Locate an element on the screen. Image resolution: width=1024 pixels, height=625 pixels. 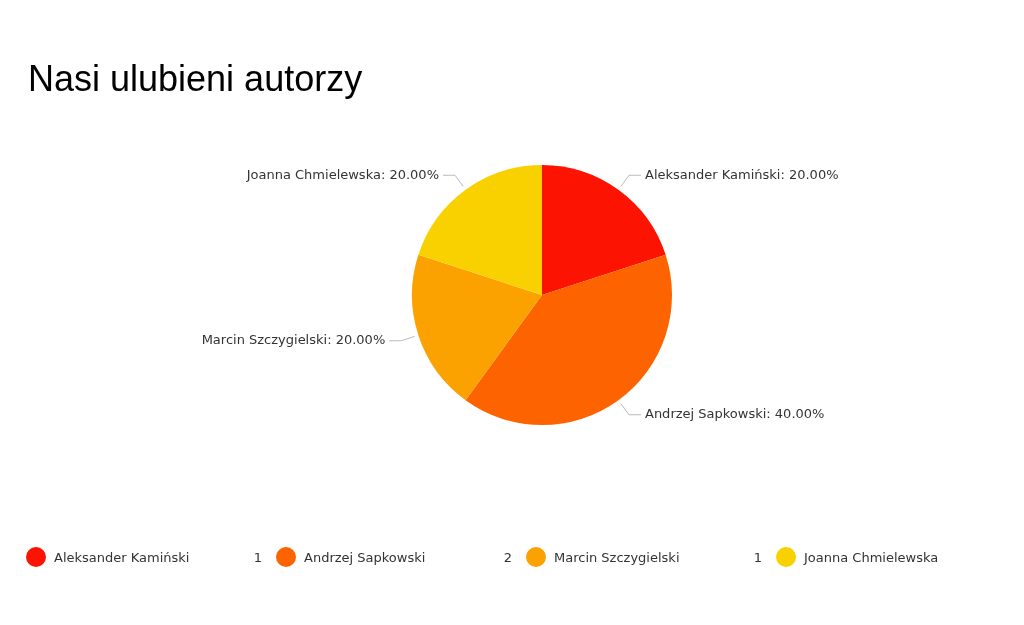
legend-label: Joanna Chmielewska is located at coordinates (872, 557).